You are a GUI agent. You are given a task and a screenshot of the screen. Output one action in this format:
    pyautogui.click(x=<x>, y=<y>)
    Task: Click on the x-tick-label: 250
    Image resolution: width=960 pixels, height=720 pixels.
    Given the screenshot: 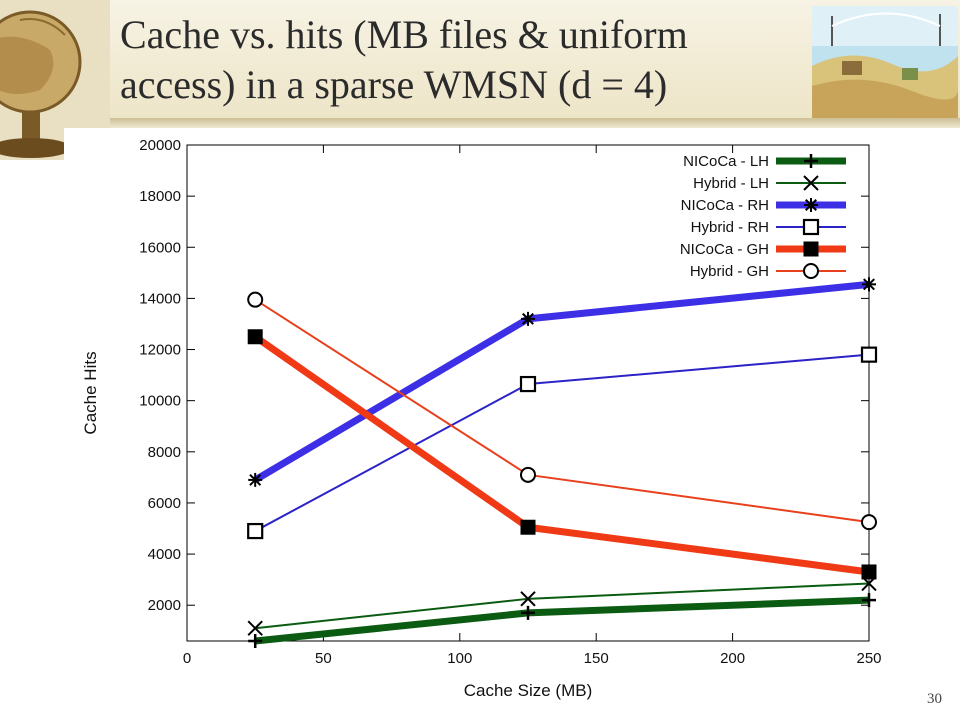 What is the action you would take?
    pyautogui.click(x=868, y=658)
    